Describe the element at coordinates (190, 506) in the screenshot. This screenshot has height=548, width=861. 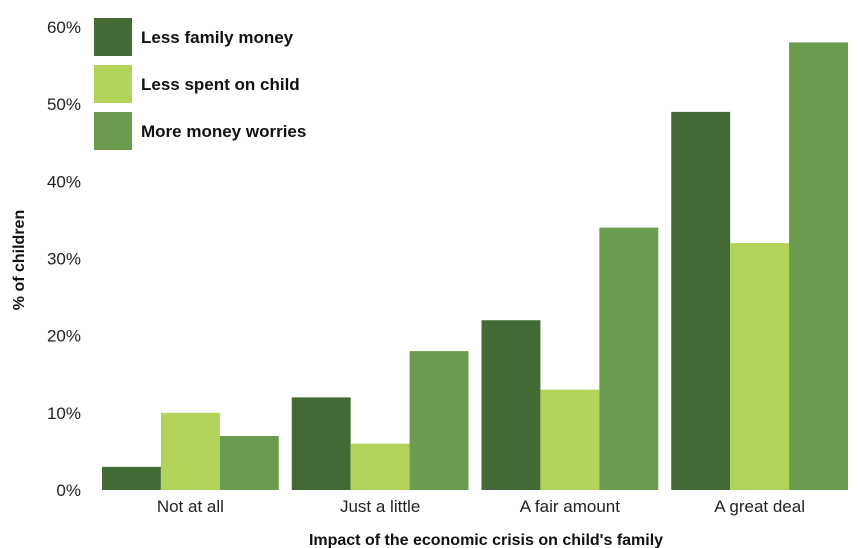
I see `x-category-label: Not at all` at that location.